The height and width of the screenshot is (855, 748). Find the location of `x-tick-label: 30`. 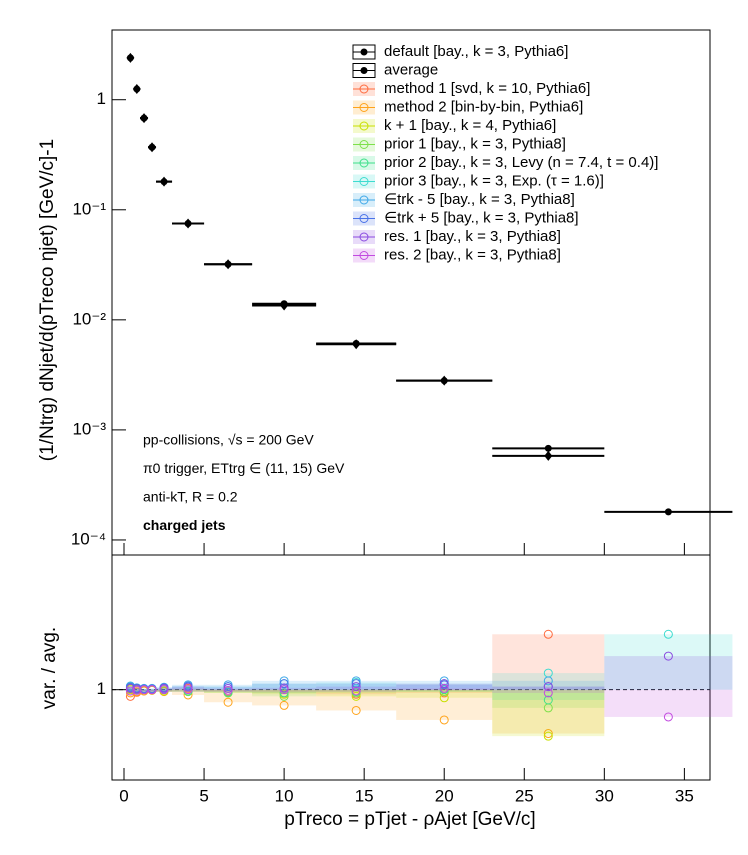

x-tick-label: 30 is located at coordinates (604, 795).